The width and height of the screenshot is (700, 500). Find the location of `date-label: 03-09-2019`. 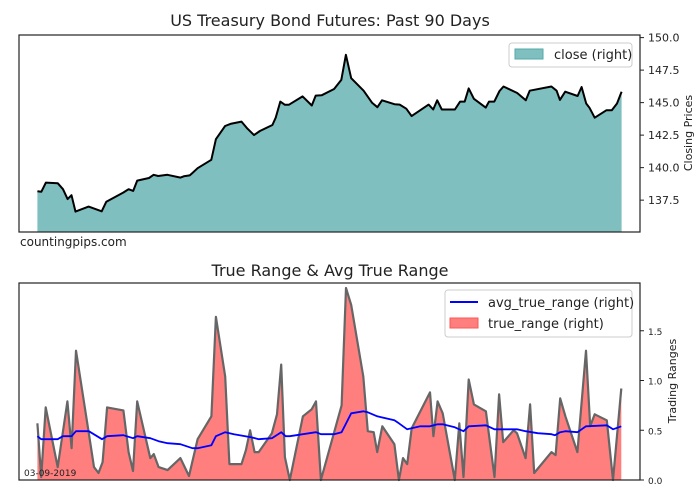

date-label: 03-09-2019 is located at coordinates (50, 474).